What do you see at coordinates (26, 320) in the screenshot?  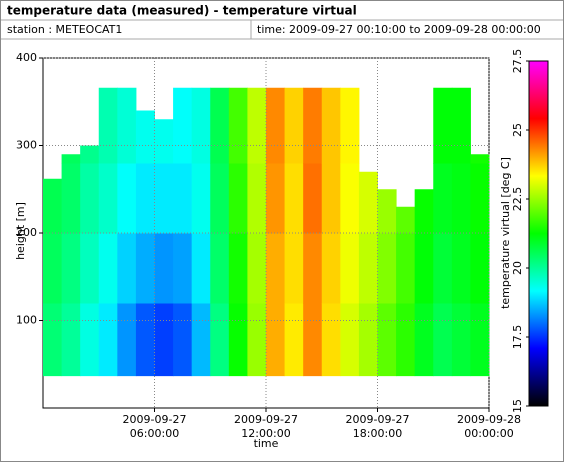 I see `y-tick-label: 100` at bounding box center [26, 320].